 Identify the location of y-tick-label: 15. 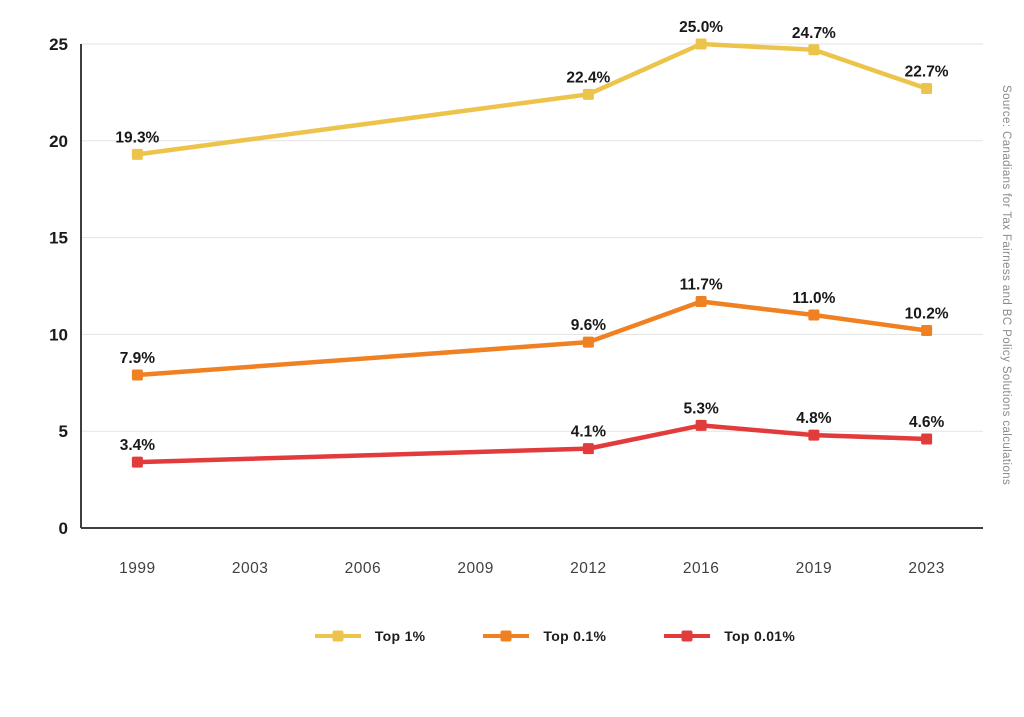
(58, 238).